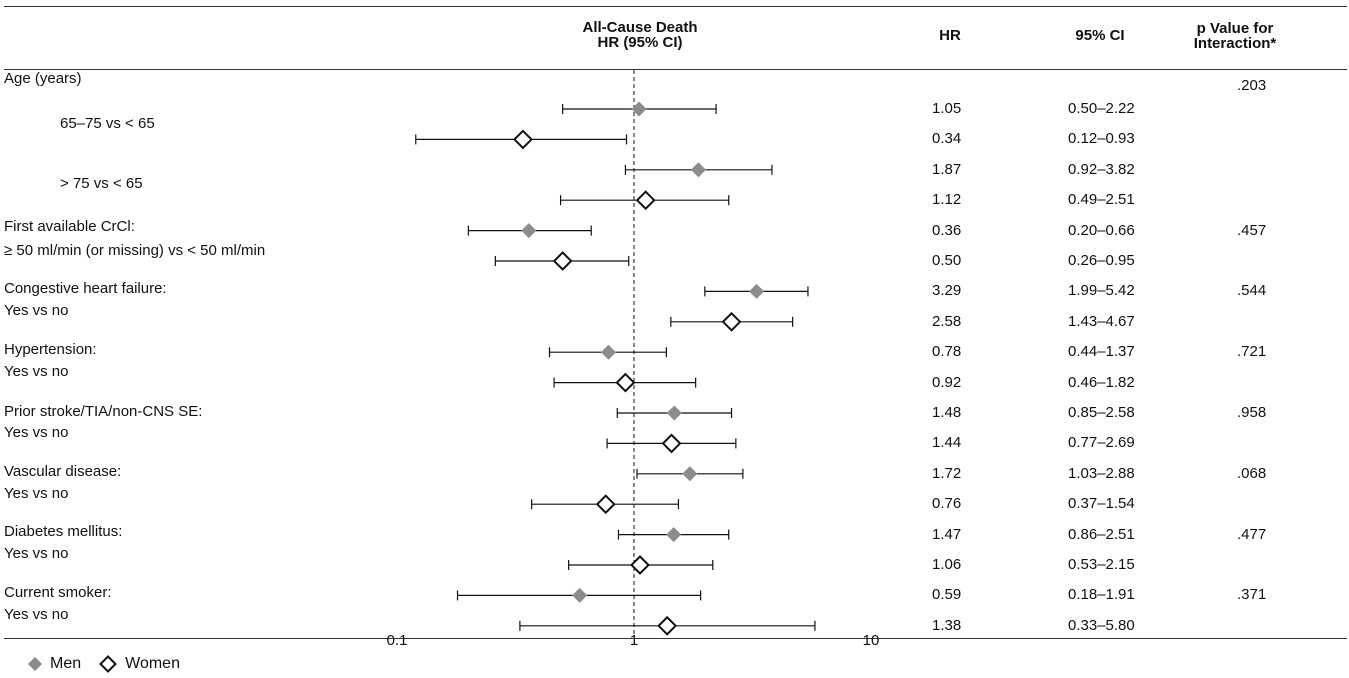 The width and height of the screenshot is (1349, 678). I want to click on hr-value: 1.72, so click(947, 473).